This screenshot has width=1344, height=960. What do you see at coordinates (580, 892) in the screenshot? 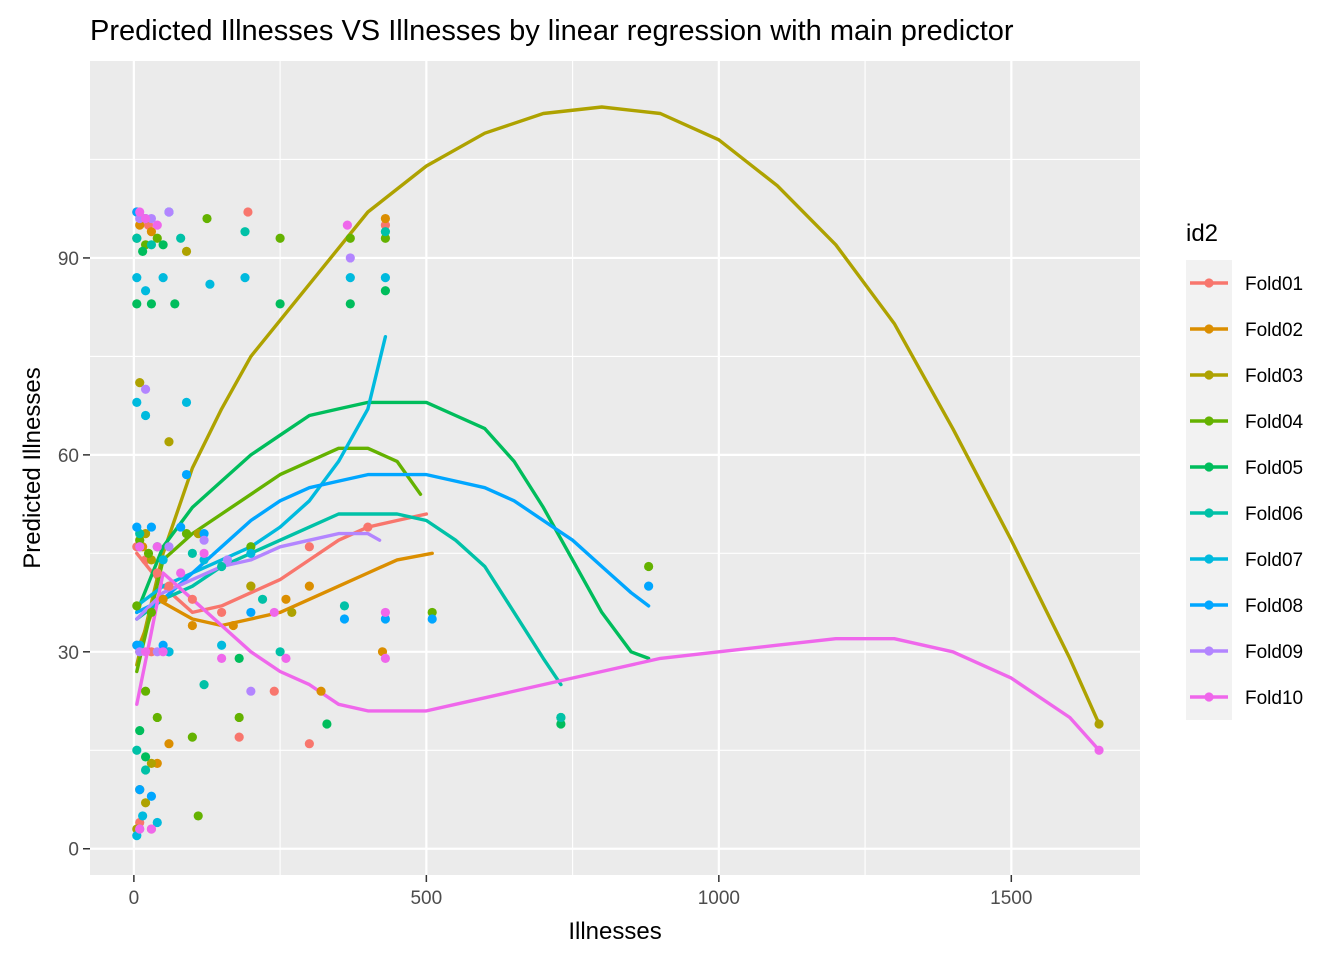
I see `x-axis-ticks: 0 500 1000 1500` at bounding box center [580, 892].